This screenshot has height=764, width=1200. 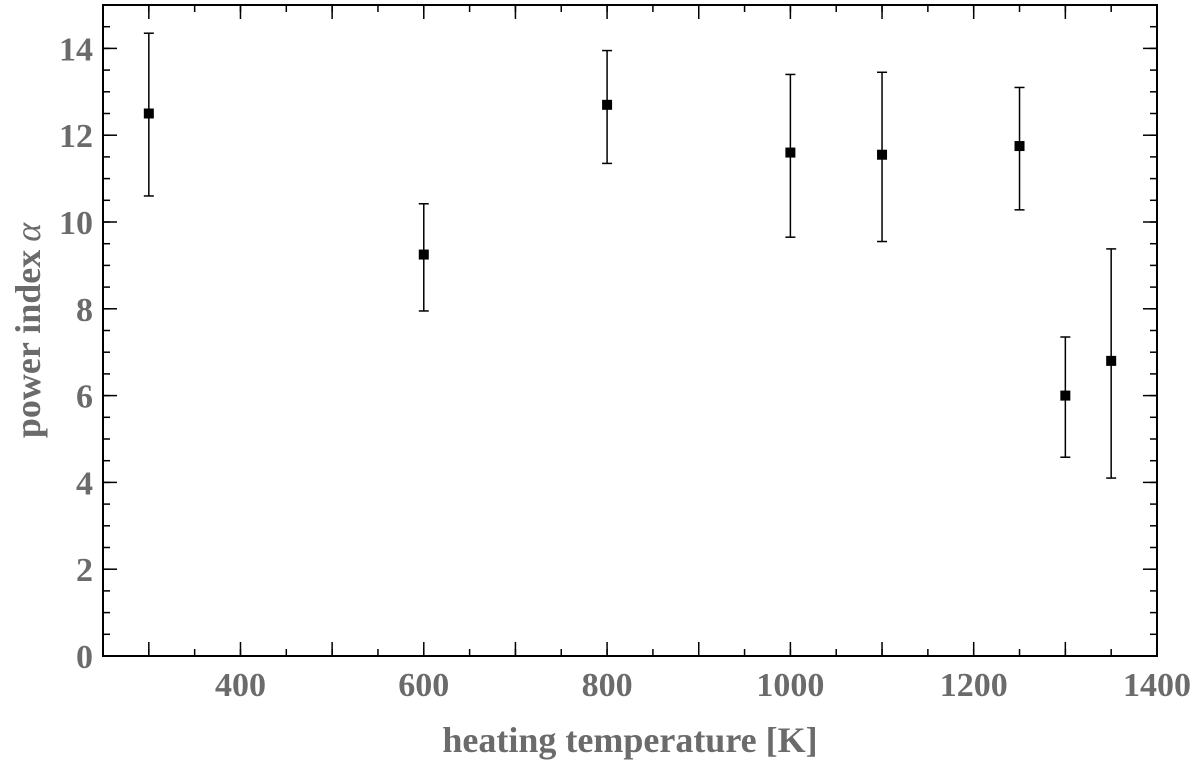 I want to click on y-tick-label: 8, so click(x=84, y=310).